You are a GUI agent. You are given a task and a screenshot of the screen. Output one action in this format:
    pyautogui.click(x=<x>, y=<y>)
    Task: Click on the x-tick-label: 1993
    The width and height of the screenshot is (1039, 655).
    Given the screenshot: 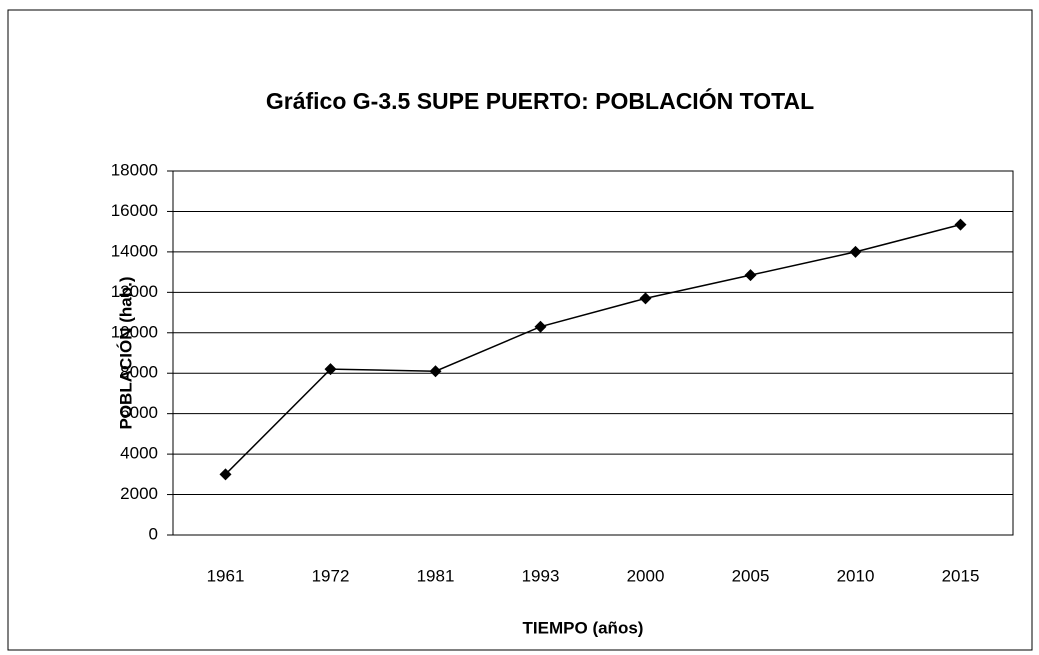 What is the action you would take?
    pyautogui.click(x=541, y=575)
    